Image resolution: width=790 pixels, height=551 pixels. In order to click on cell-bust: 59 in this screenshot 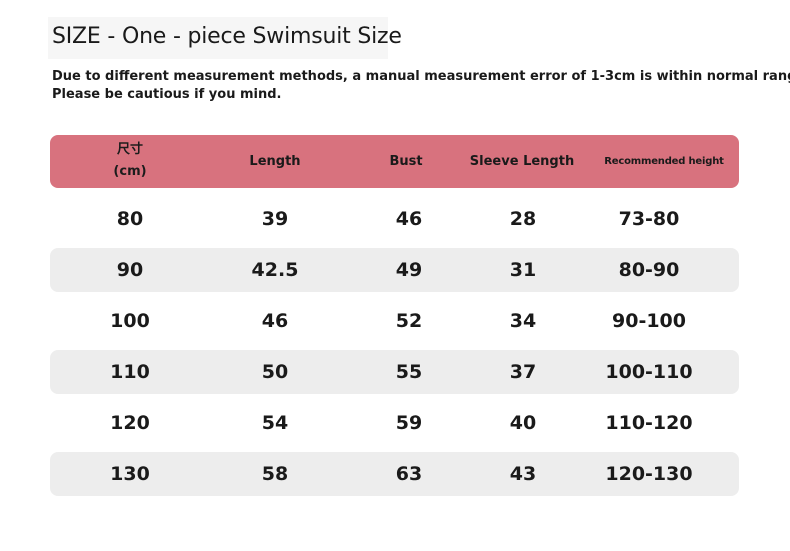, I will do `click(409, 423)`.